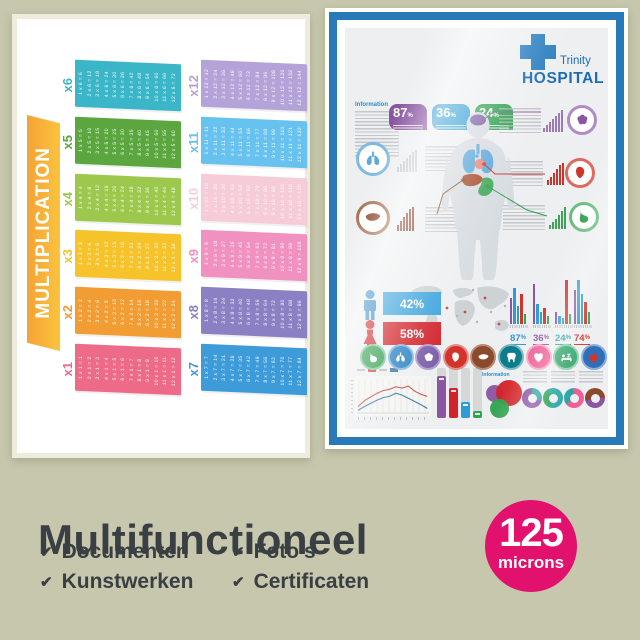 The image size is (640, 640). I want to click on mult-fact: 4 x 6 = 24, so click(106, 84).